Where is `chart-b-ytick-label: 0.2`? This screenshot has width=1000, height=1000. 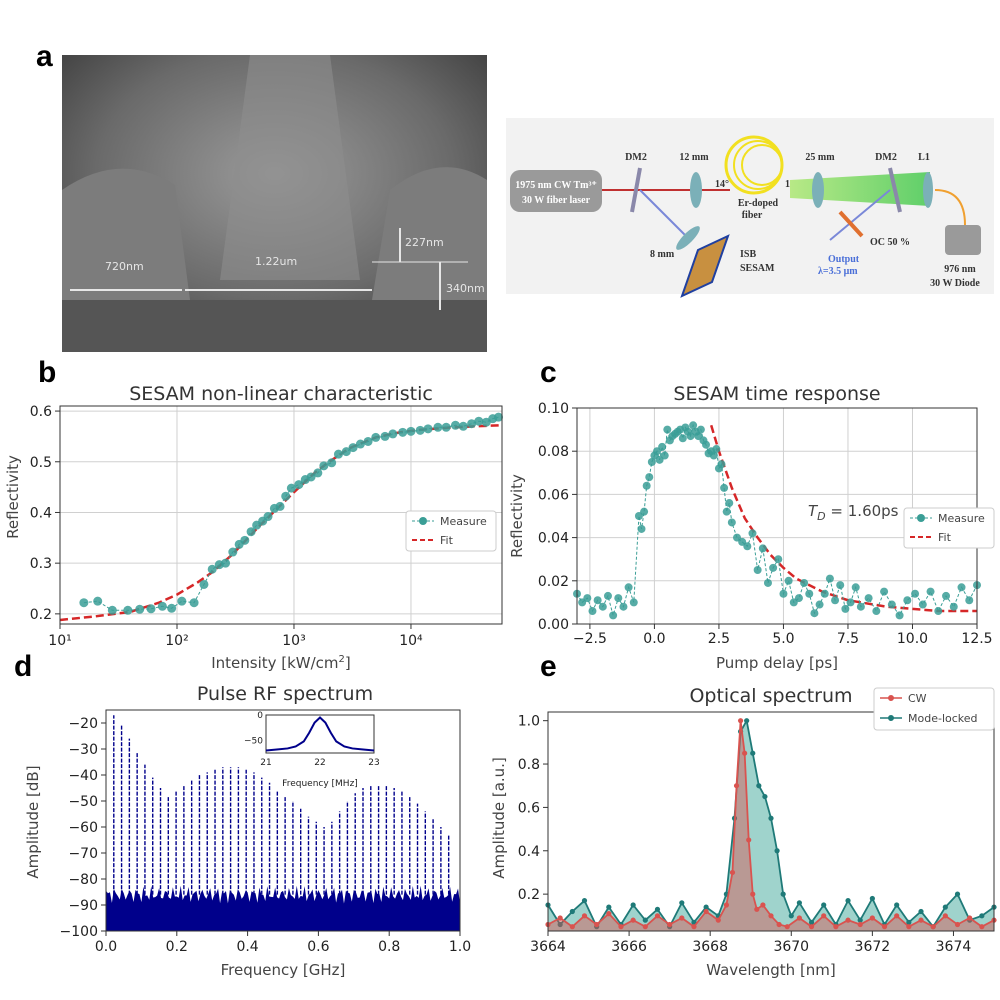
chart-b-ytick-label: 0.2 is located at coordinates (41, 615).